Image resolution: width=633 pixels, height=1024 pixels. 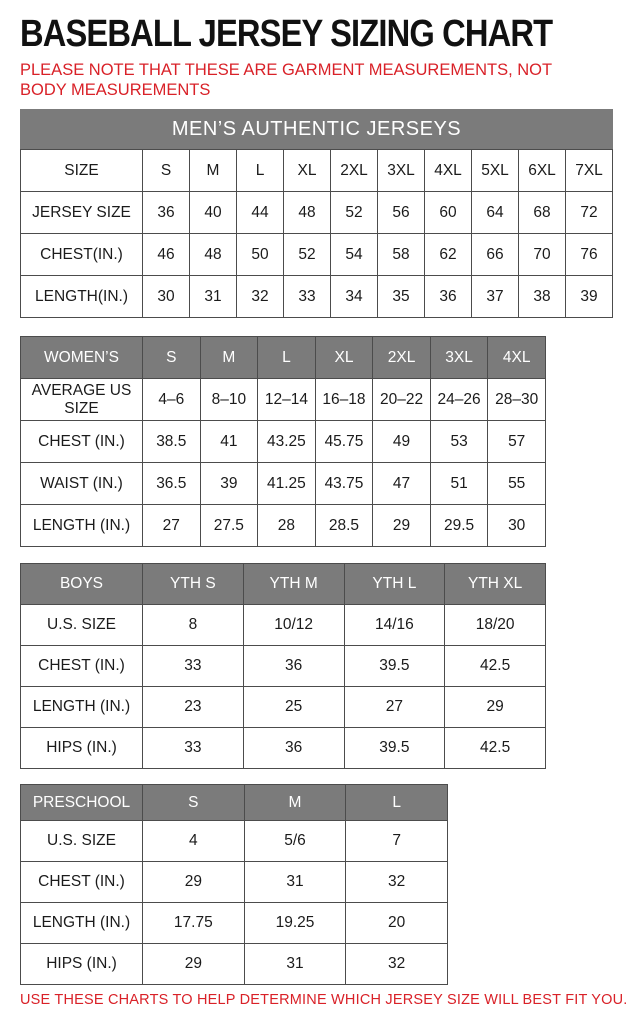 What do you see at coordinates (171, 399) in the screenshot?
I see `cell-value: 4–6` at bounding box center [171, 399].